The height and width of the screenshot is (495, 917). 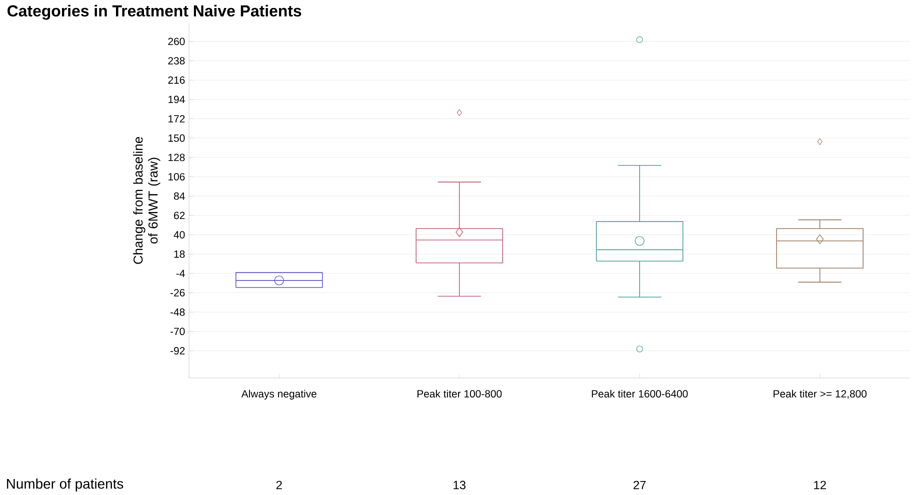 I want to click on y-tick-label: -48, so click(x=177, y=312).